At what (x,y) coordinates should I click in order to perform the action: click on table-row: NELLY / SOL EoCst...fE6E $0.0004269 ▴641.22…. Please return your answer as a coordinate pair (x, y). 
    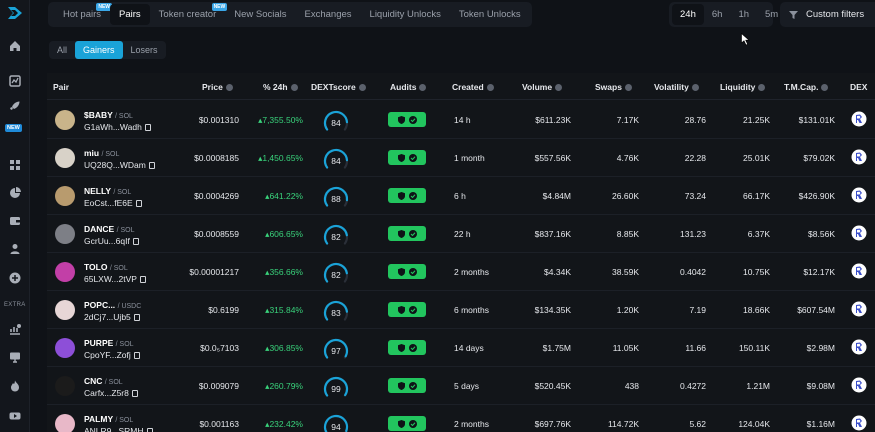
    Looking at the image, I should click on (461, 196).